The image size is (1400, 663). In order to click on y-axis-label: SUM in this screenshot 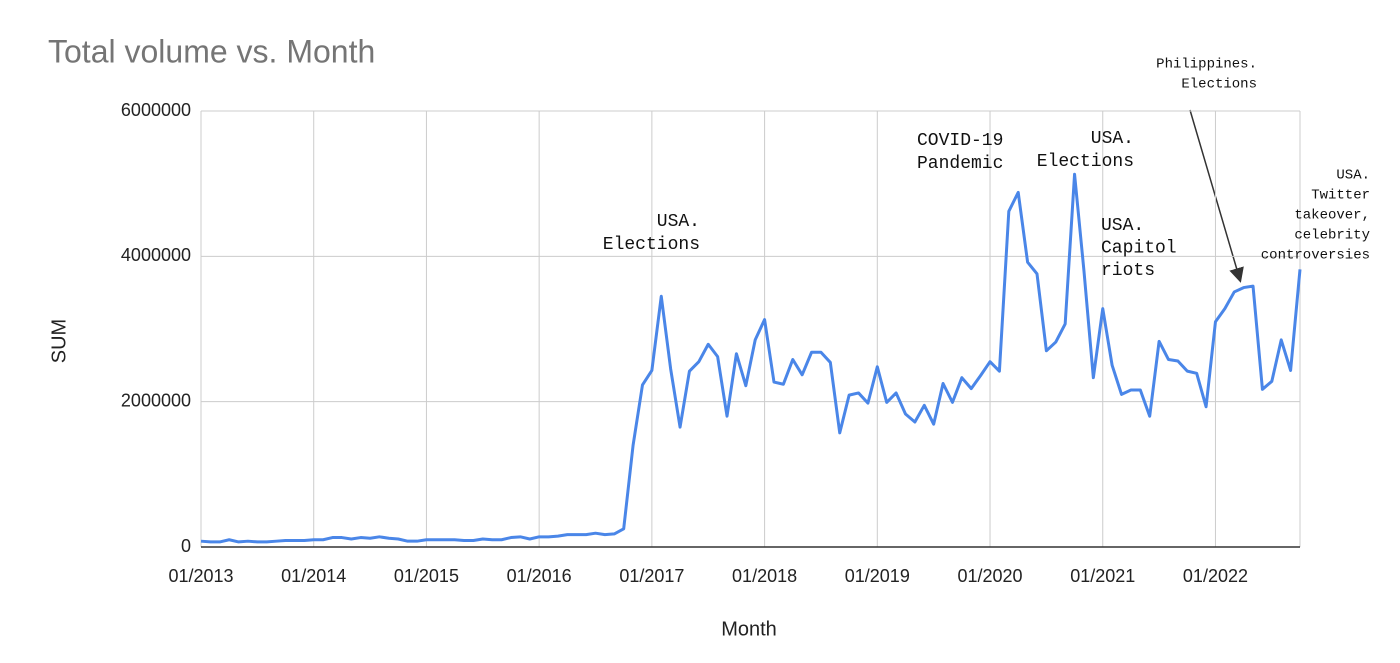, I will do `click(59, 341)`.